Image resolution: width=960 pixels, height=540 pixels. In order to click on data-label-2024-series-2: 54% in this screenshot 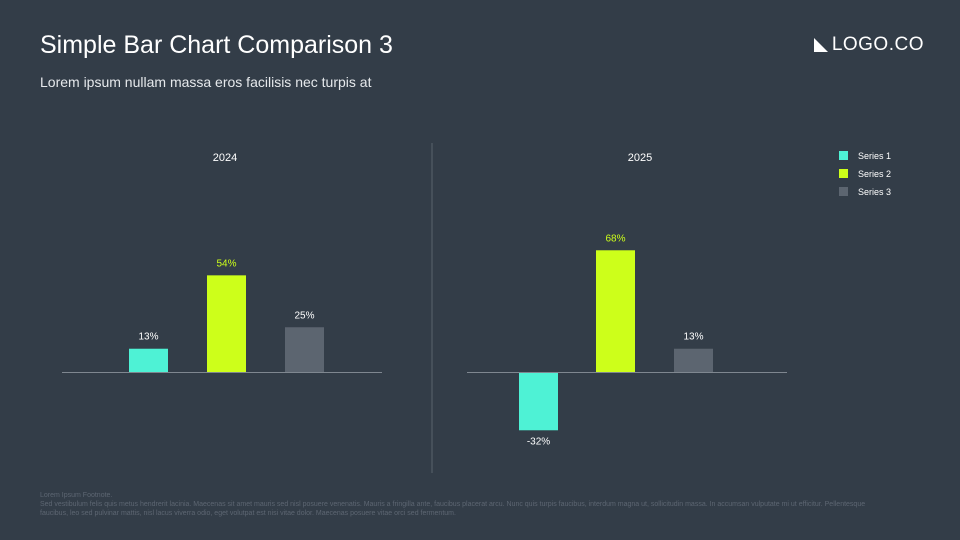, I will do `click(226, 263)`.